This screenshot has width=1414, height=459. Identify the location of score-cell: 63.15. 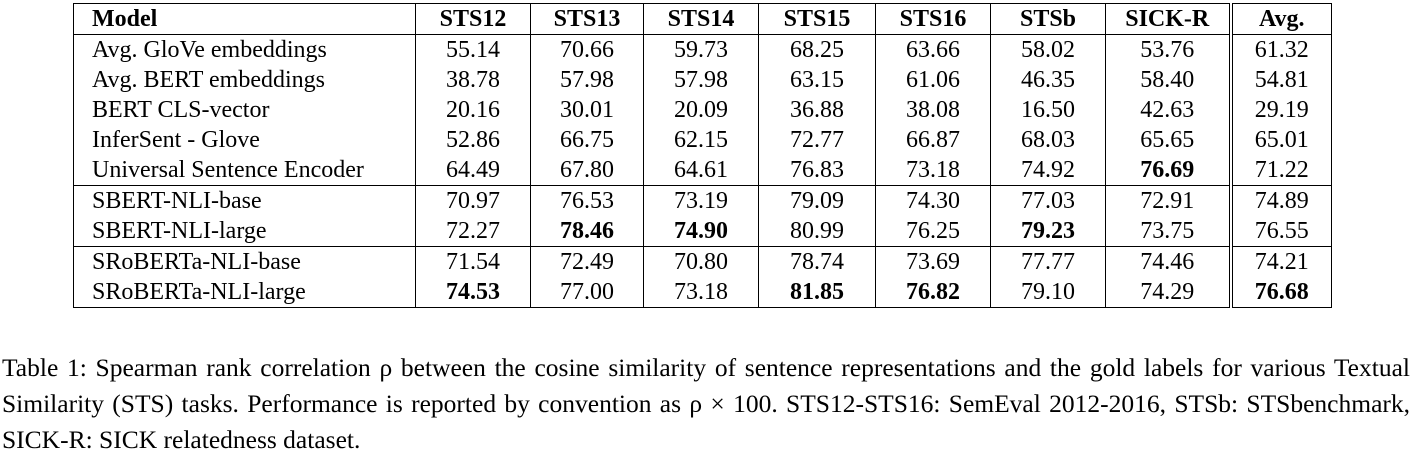
(817, 80).